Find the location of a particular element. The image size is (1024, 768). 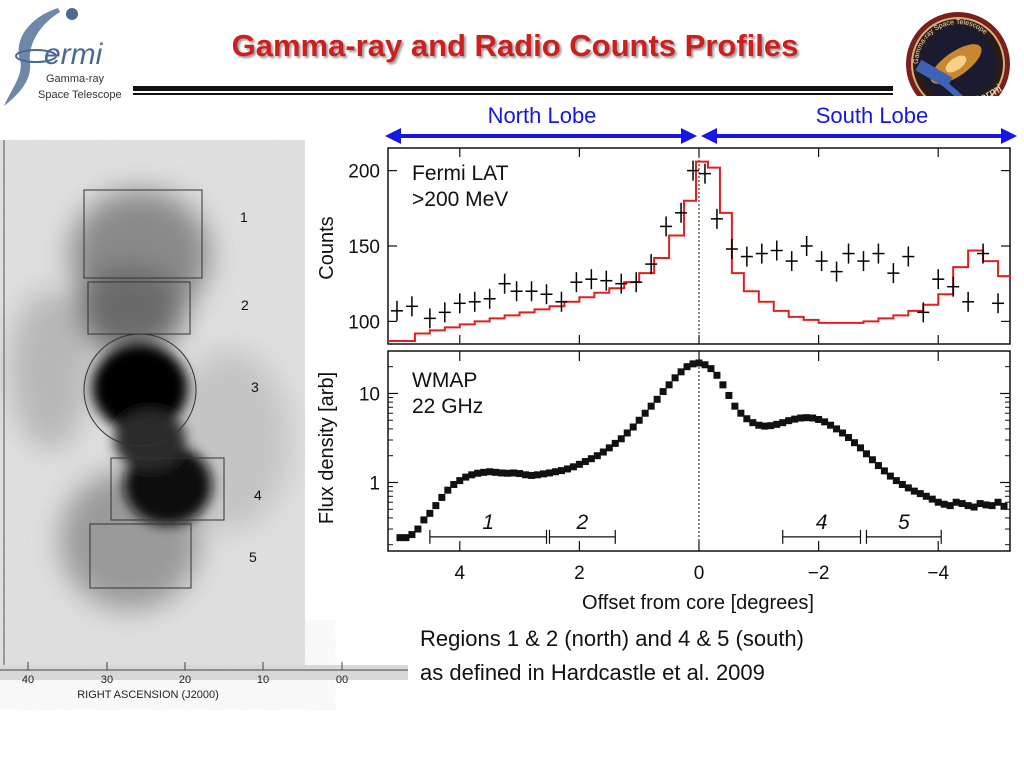

south-lobe-arrow-head-left is located at coordinates (709, 136).